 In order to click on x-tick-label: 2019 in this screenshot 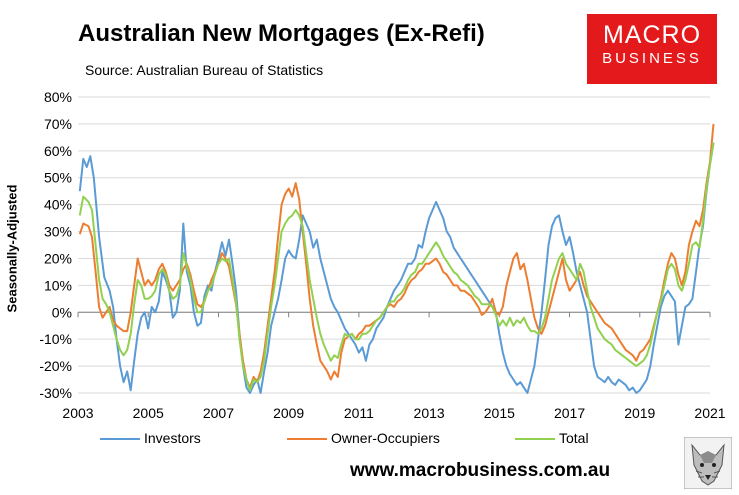, I will do `click(639, 413)`.